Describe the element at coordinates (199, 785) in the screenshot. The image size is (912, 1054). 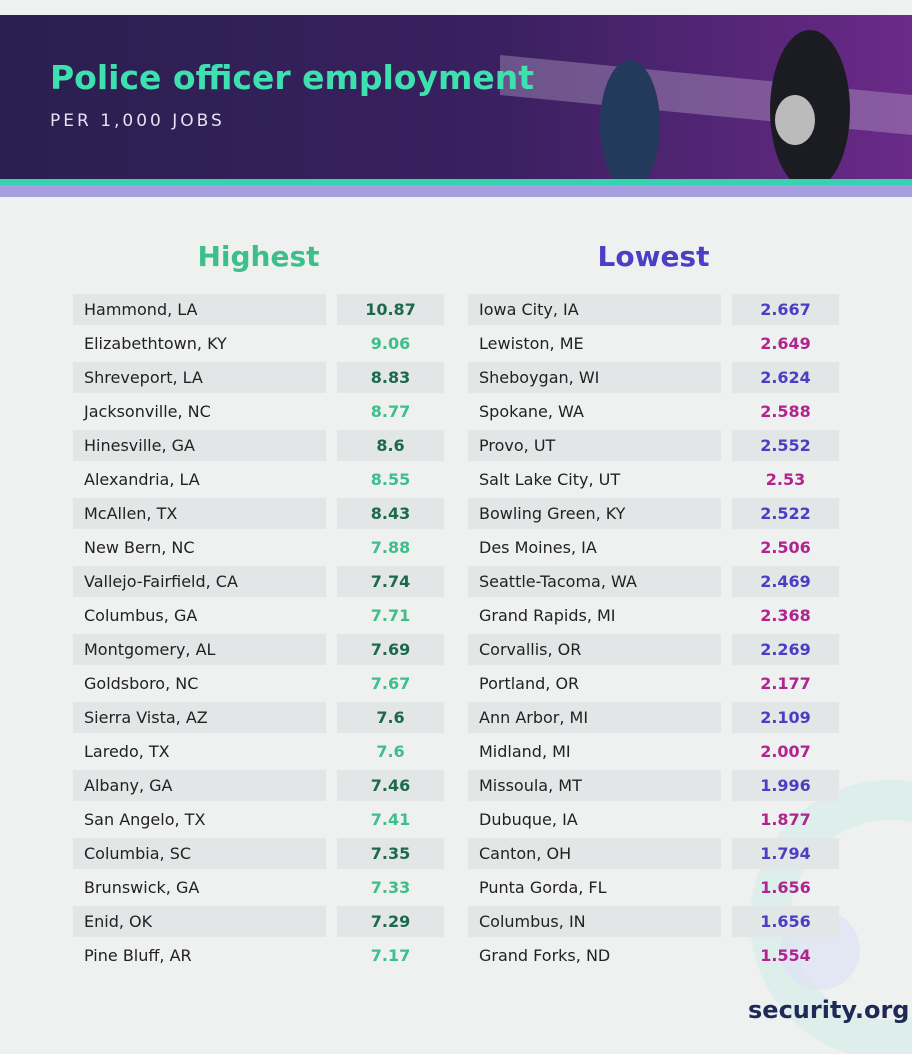
I see `city-cell: Albany, GA` at that location.